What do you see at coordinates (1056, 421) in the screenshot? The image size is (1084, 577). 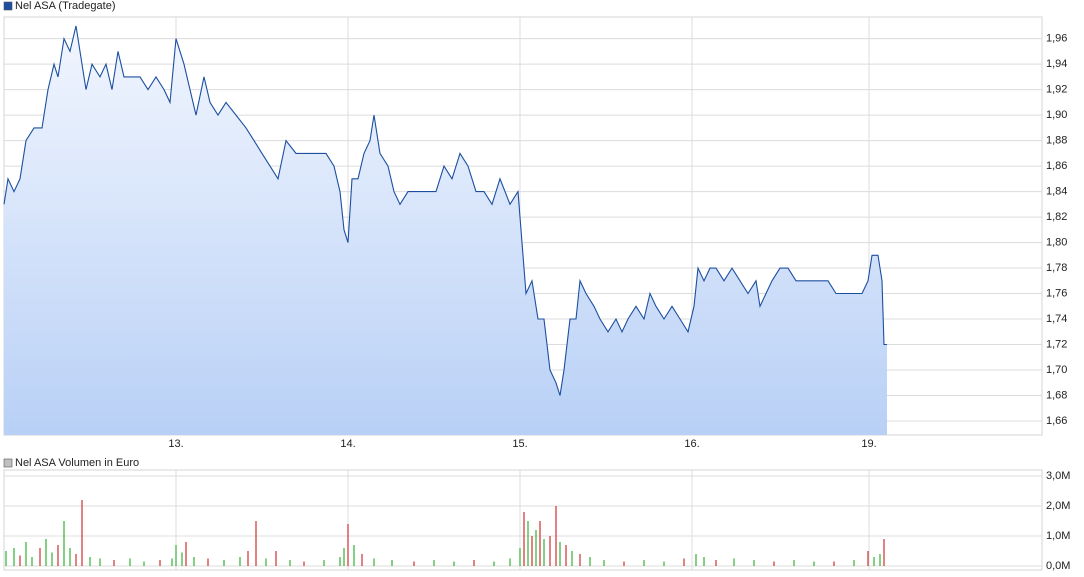 I see `y-tick-label: 1,66` at bounding box center [1056, 421].